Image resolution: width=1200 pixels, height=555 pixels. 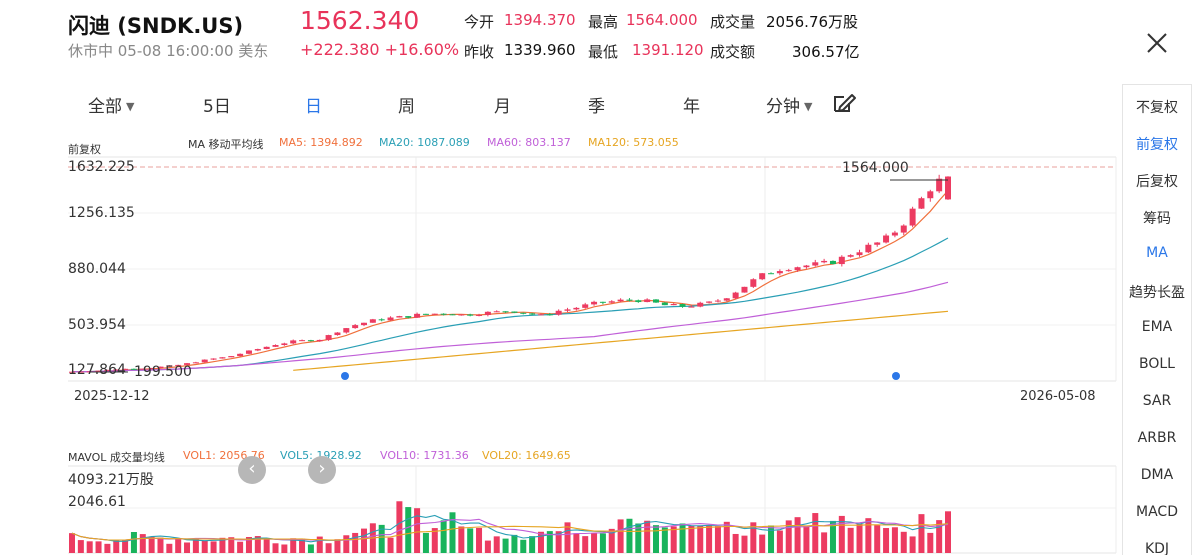 What do you see at coordinates (322, 470) in the screenshot?
I see `chevron-right-icon: ›` at bounding box center [322, 470].